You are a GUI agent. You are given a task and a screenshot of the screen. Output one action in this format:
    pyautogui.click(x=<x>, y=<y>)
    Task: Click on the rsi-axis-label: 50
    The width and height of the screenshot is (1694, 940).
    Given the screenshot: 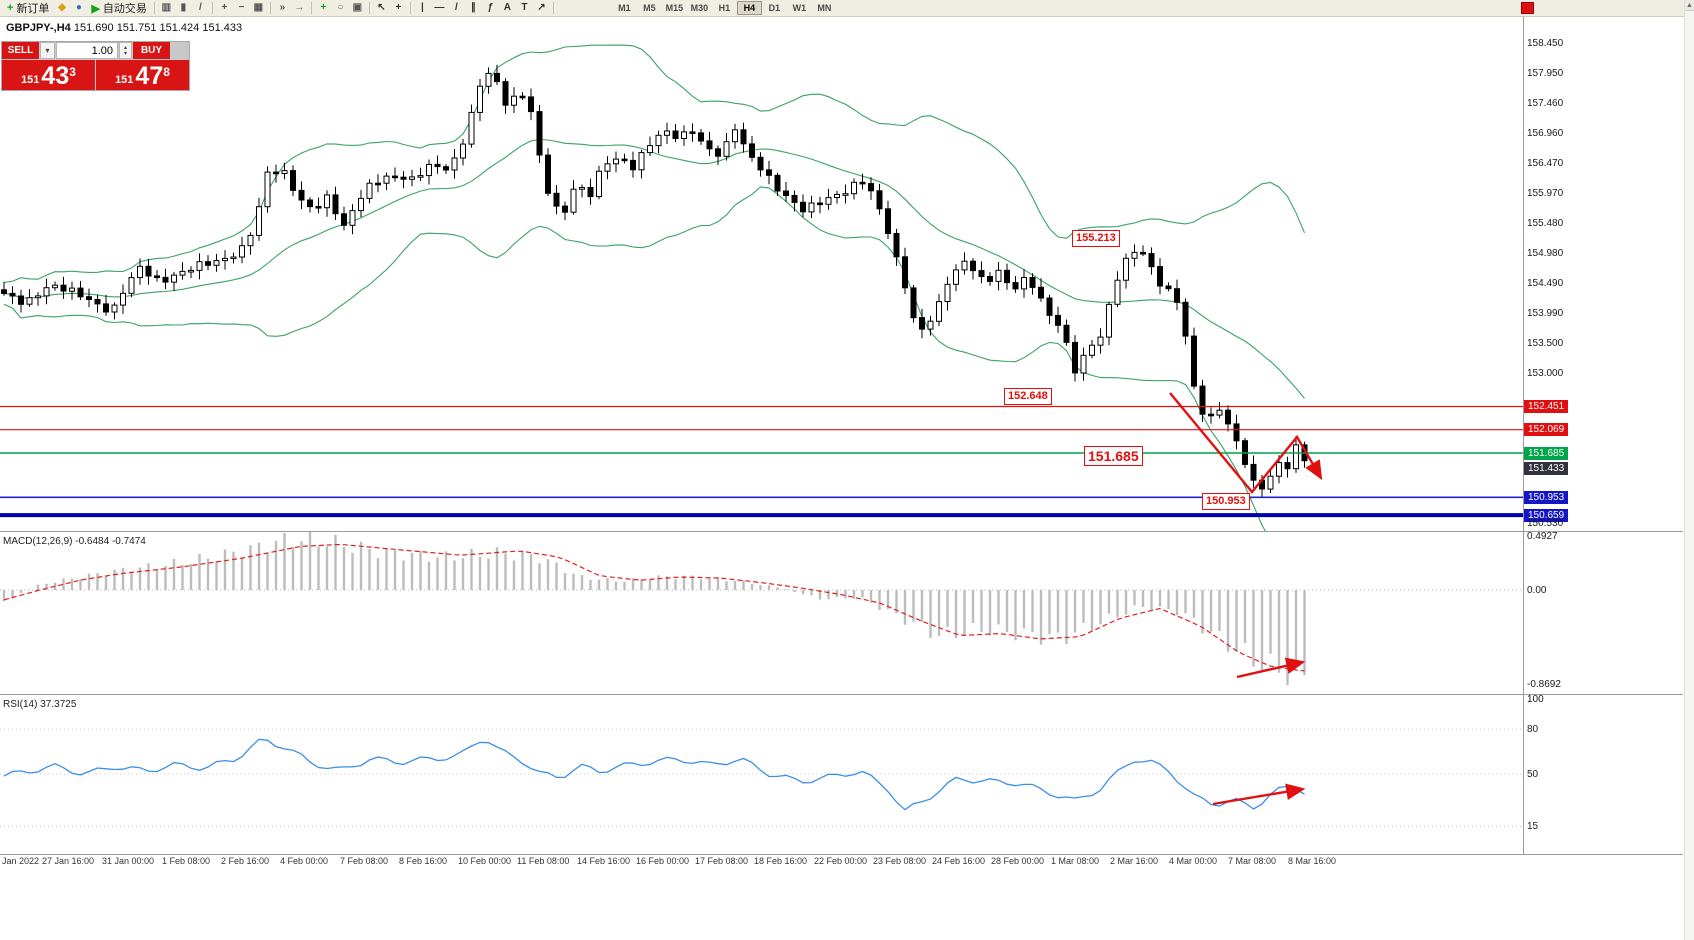 What is the action you would take?
    pyautogui.click(x=1533, y=774)
    